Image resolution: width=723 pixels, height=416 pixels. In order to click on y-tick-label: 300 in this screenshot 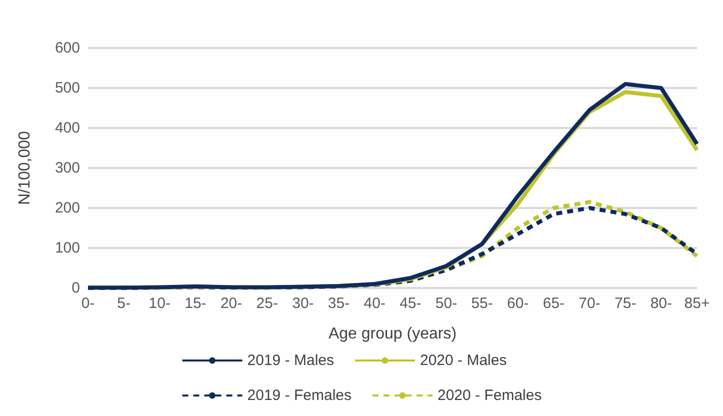, I will do `click(67, 168)`.